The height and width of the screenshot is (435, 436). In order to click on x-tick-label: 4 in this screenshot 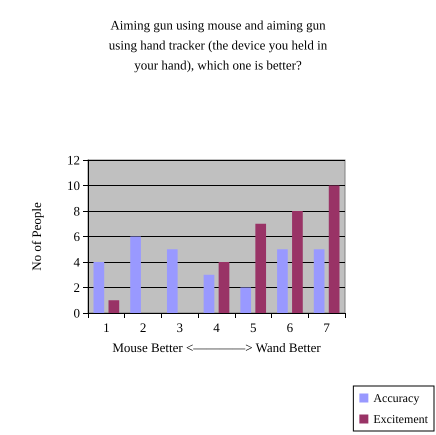, I will do `click(216, 327)`.